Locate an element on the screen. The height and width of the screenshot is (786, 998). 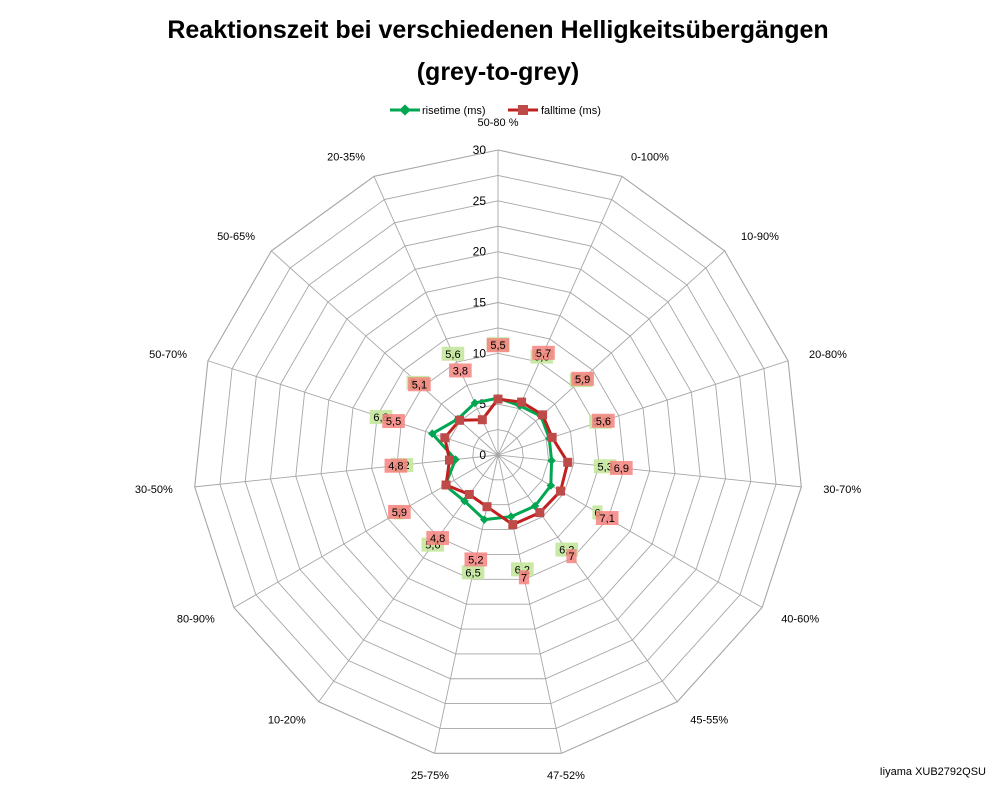
falltime-data-label: 7,1 is located at coordinates (607, 519).